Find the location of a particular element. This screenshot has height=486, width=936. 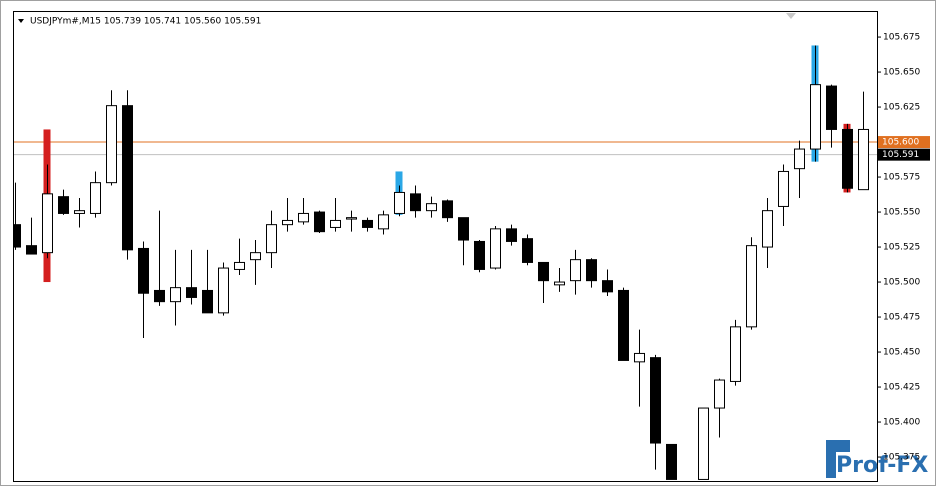

y-tick-label: 105.500 is located at coordinates (901, 283).